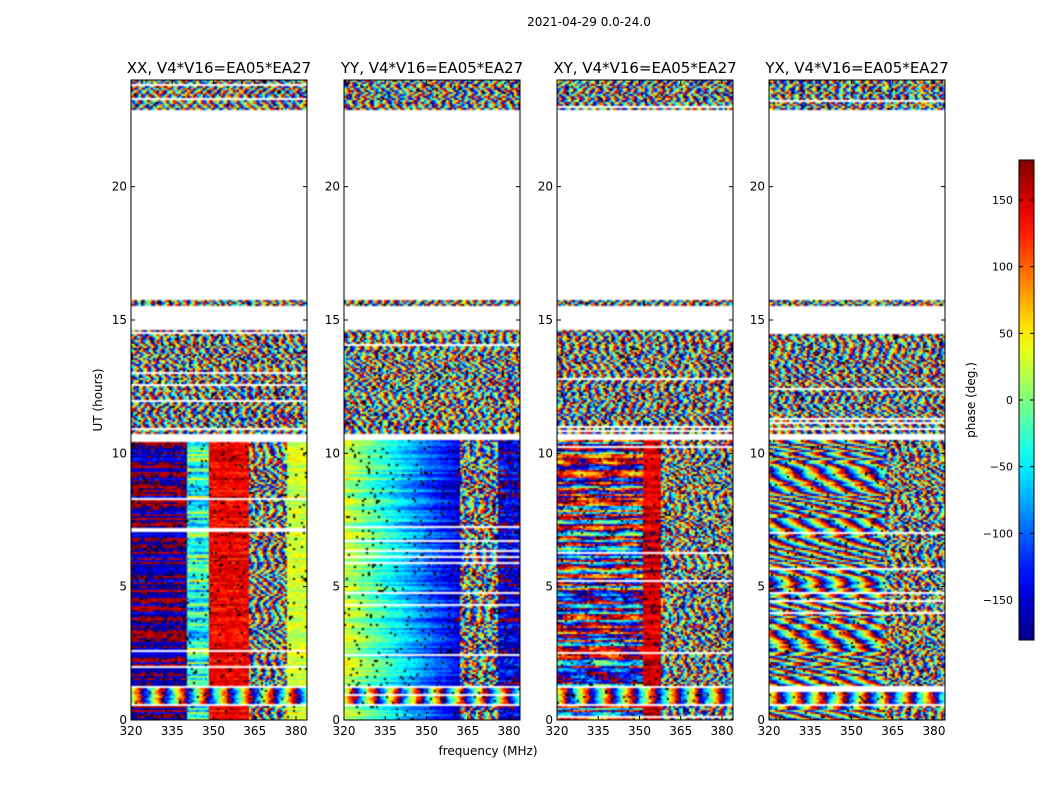 The image size is (1050, 800). I want to click on heatmap-image-yx, so click(857, 400).